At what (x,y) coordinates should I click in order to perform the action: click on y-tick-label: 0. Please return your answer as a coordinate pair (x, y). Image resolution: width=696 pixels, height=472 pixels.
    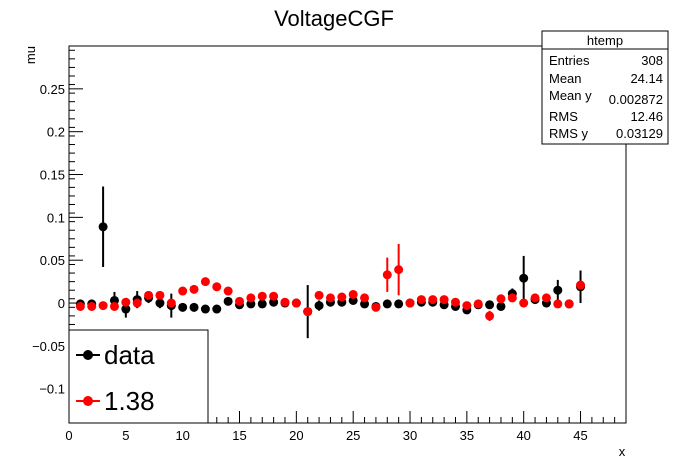
    Looking at the image, I should click on (61, 303).